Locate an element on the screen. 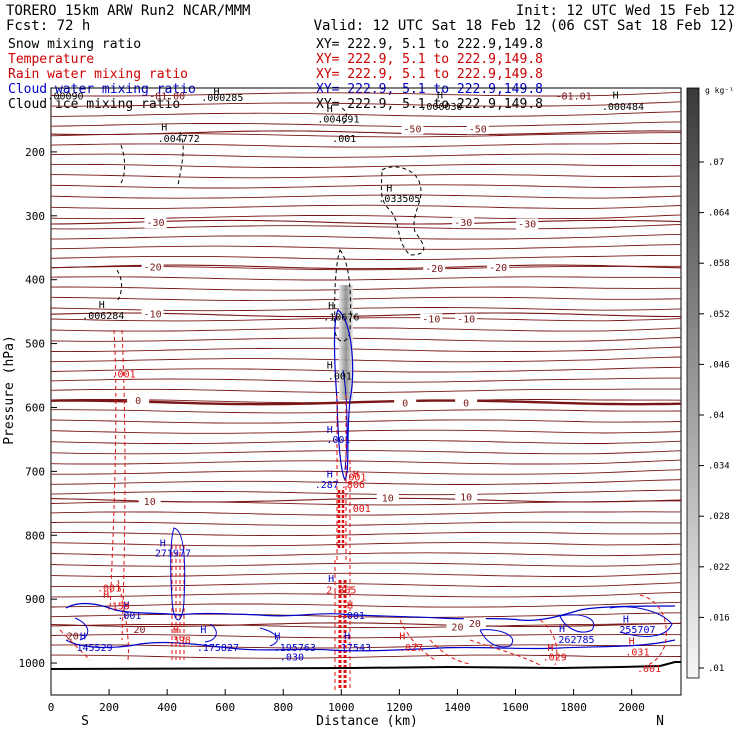 The image size is (740, 744). cloud-water-contour is located at coordinates (343, 395).